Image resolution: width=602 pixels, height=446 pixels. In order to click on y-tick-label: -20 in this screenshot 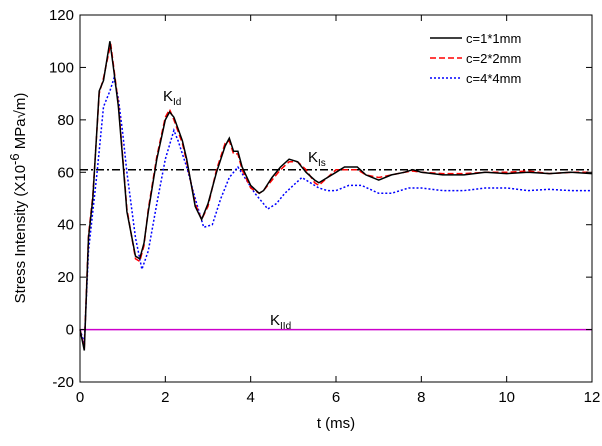, I will do `click(63, 382)`.